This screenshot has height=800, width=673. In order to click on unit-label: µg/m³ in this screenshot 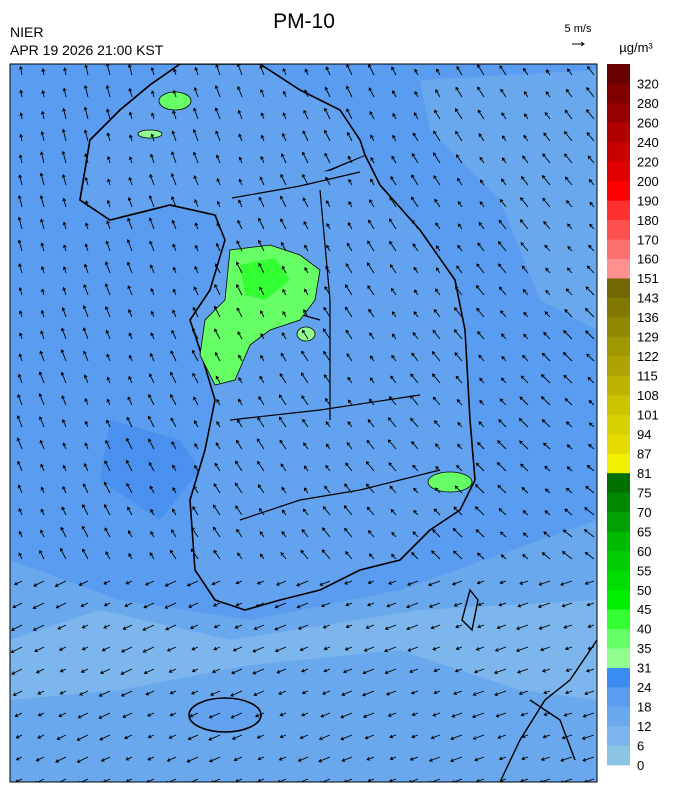, I will do `click(636, 47)`.